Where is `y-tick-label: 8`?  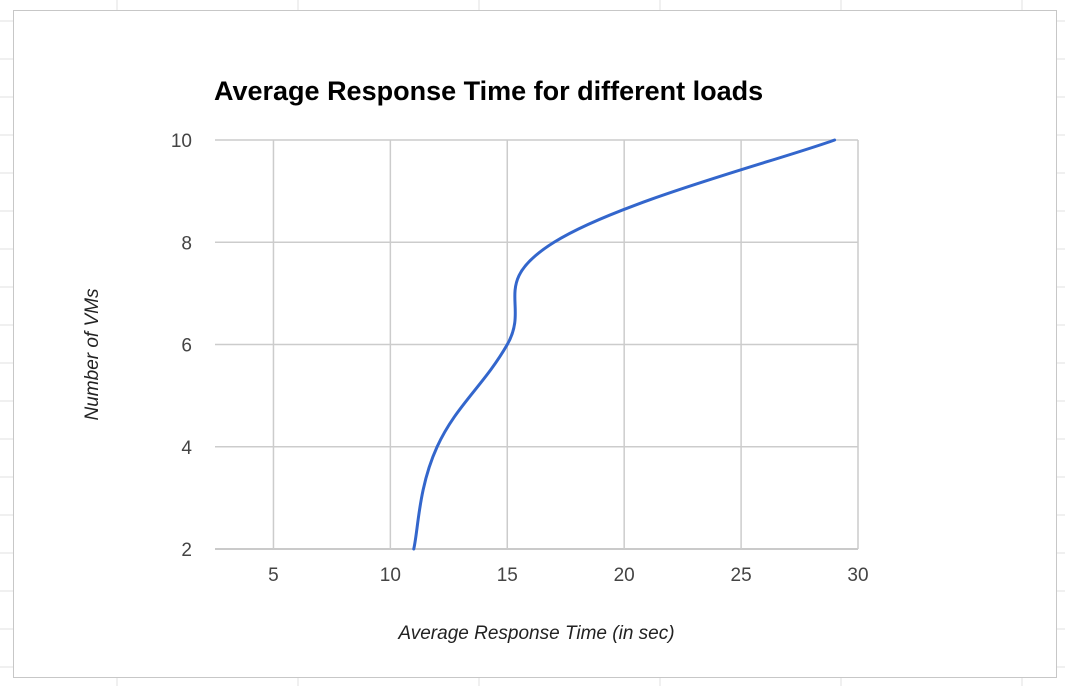 y-tick-label: 8 is located at coordinates (186, 243).